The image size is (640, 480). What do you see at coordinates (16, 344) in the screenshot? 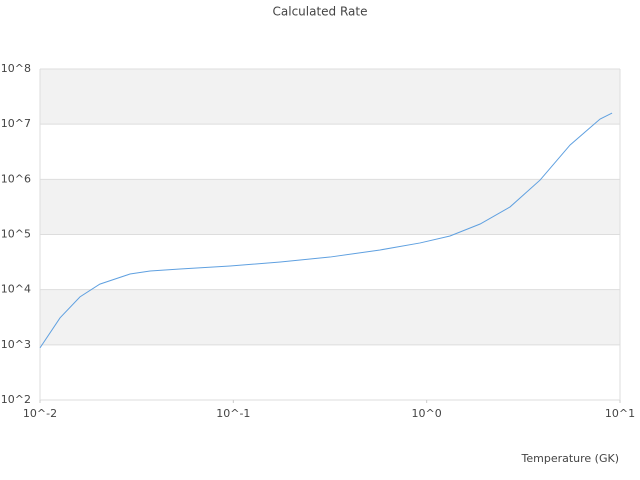
I see `y-tick-label: 10^3` at bounding box center [16, 344].